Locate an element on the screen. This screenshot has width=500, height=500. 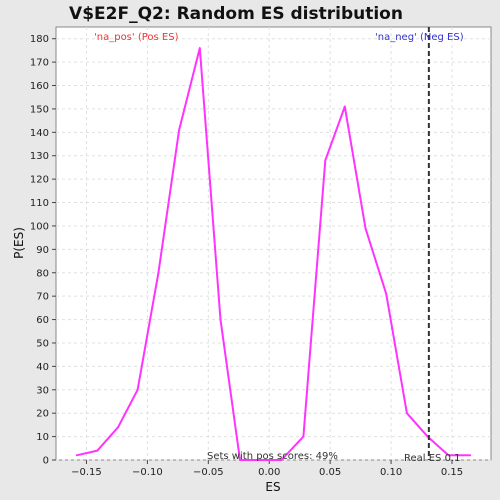
sets-with-pos-label: Sets with pos scores: 49% is located at coordinates (272, 456).